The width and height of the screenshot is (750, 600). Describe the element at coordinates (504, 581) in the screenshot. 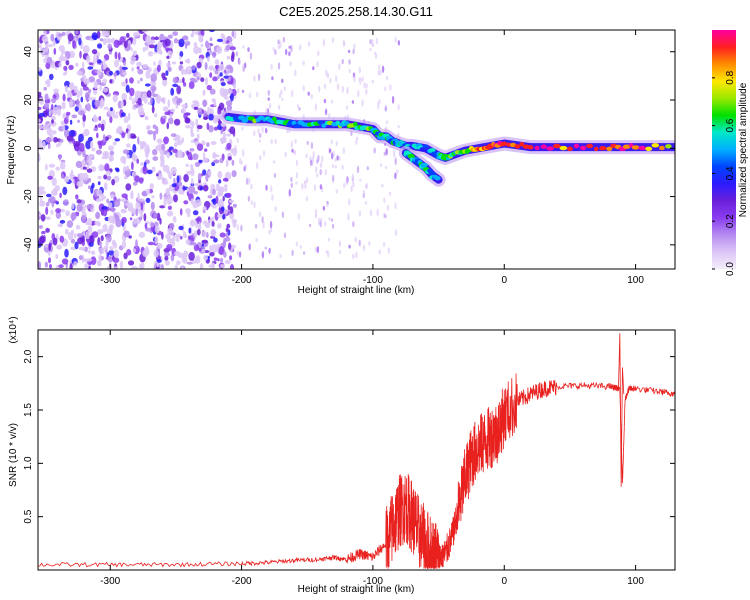

I see `x-tick-label: 0` at that location.